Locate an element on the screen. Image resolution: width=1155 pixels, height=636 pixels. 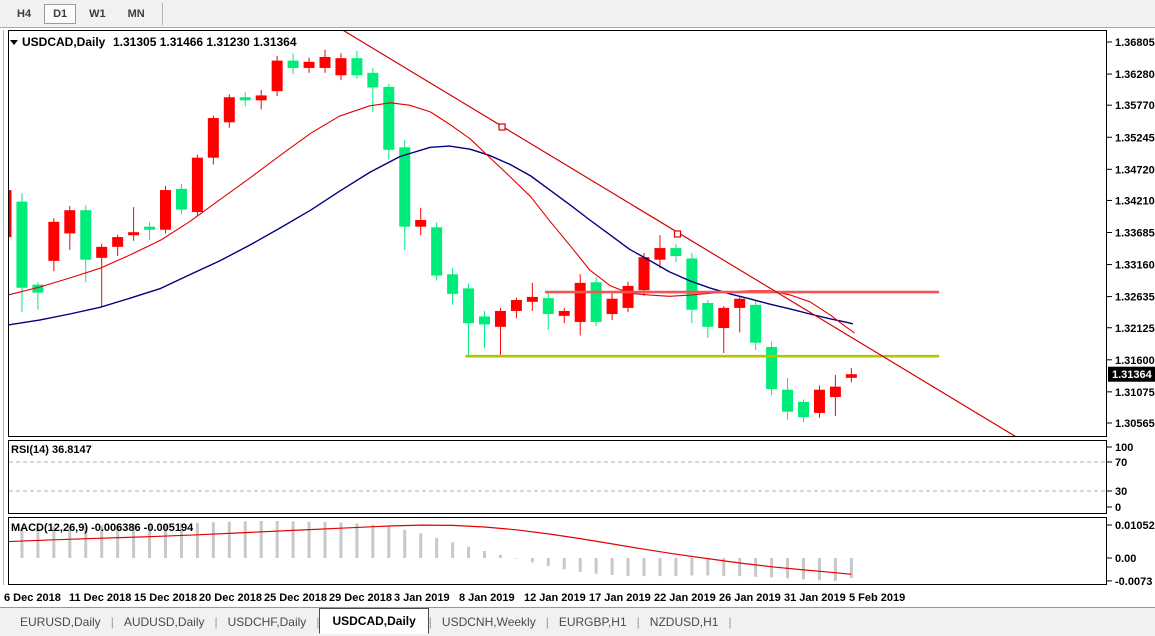
rsi-tick-label: 30 is located at coordinates (1121, 492).